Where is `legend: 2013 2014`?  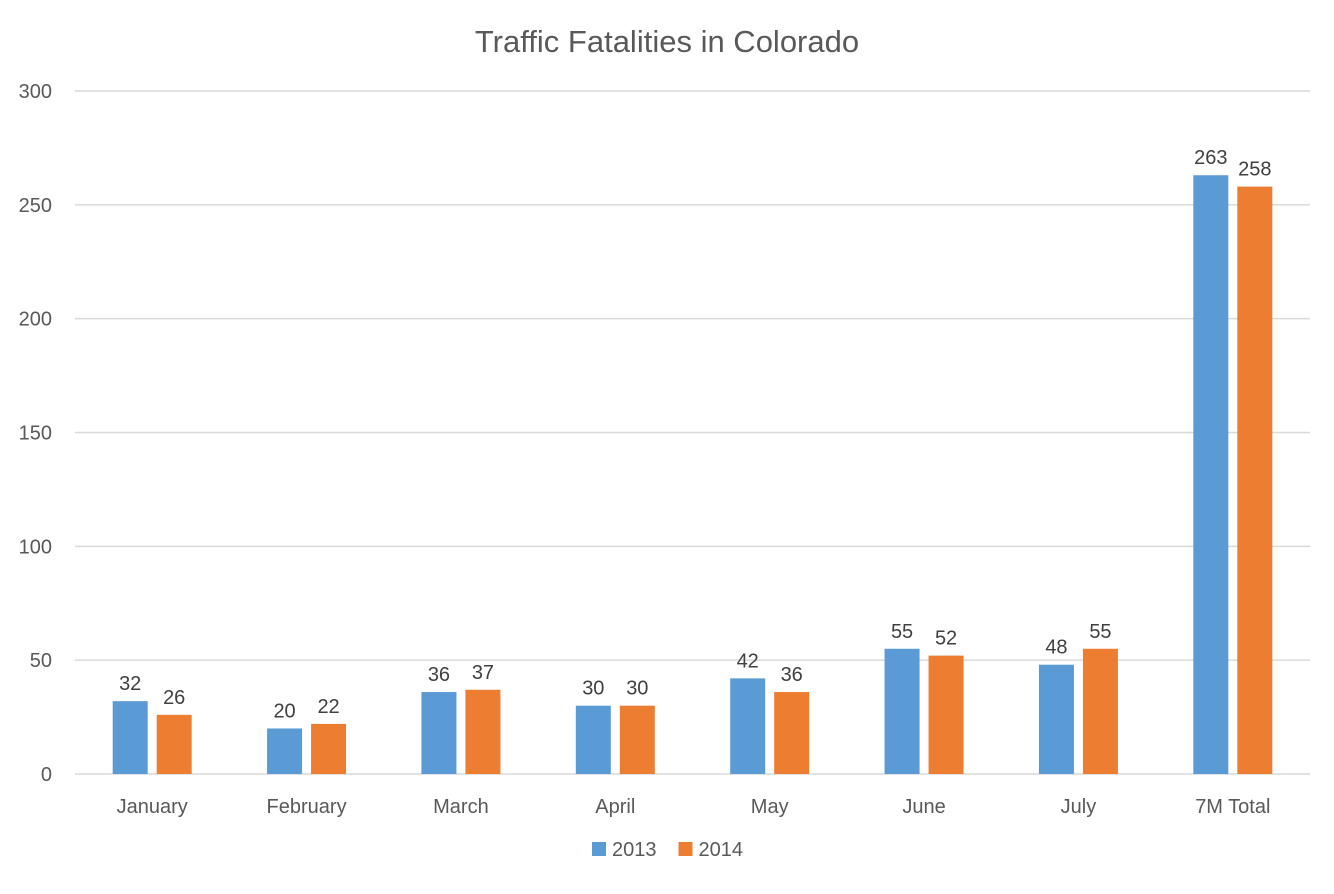 legend: 2013 2014 is located at coordinates (667, 850).